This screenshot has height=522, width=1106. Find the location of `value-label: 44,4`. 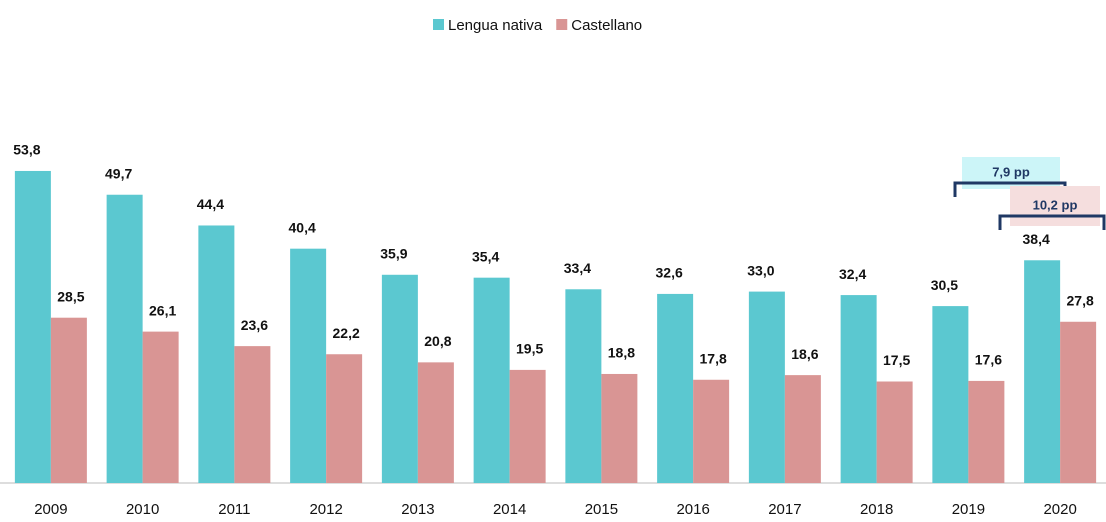

value-label: 44,4 is located at coordinates (210, 204).